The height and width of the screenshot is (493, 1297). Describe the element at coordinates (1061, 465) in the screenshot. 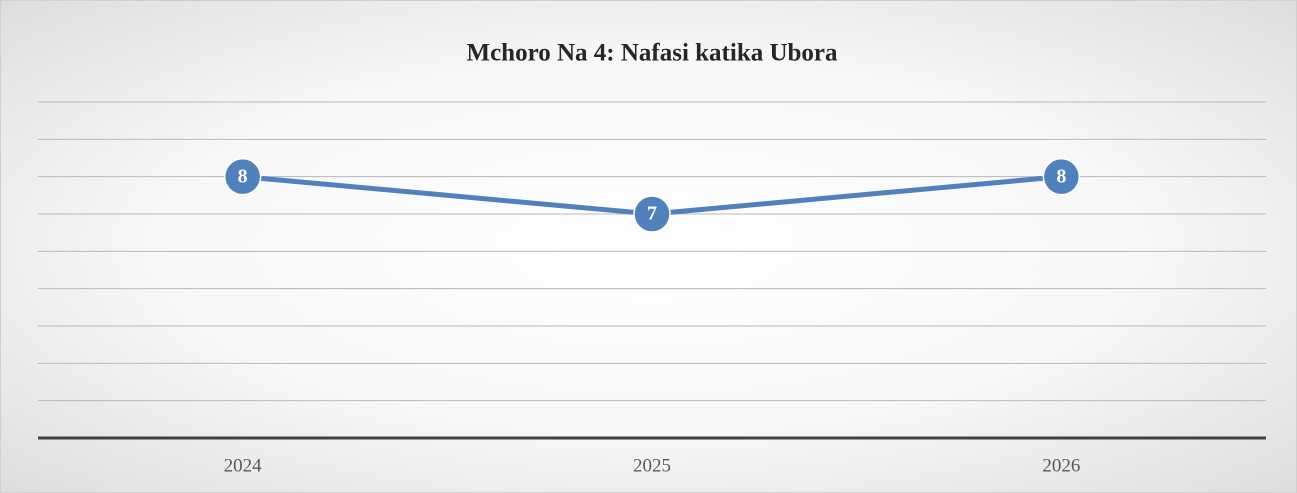

I see `x-tick-label: 2026` at that location.